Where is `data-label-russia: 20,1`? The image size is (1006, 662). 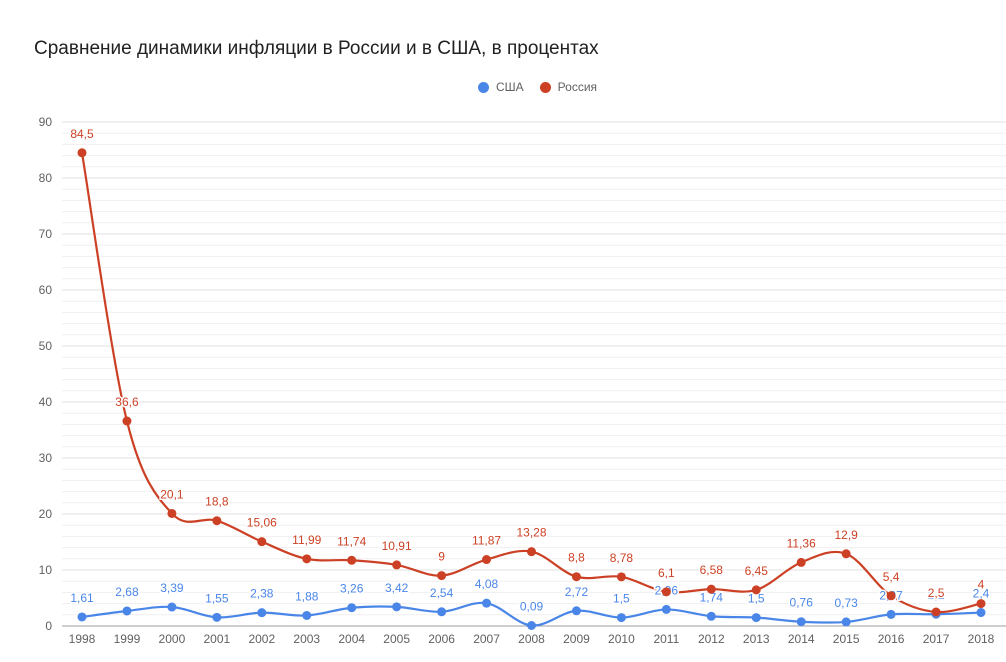
data-label-russia: 20,1 is located at coordinates (172, 494).